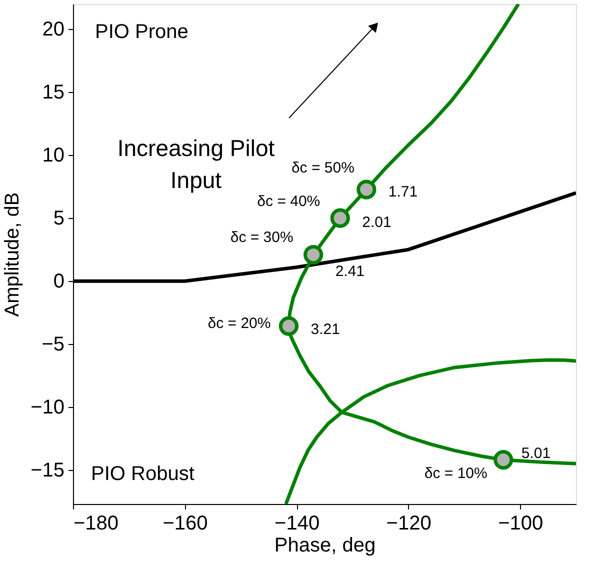  What do you see at coordinates (47, 470) in the screenshot?
I see `y-tick-label: −15` at bounding box center [47, 470].